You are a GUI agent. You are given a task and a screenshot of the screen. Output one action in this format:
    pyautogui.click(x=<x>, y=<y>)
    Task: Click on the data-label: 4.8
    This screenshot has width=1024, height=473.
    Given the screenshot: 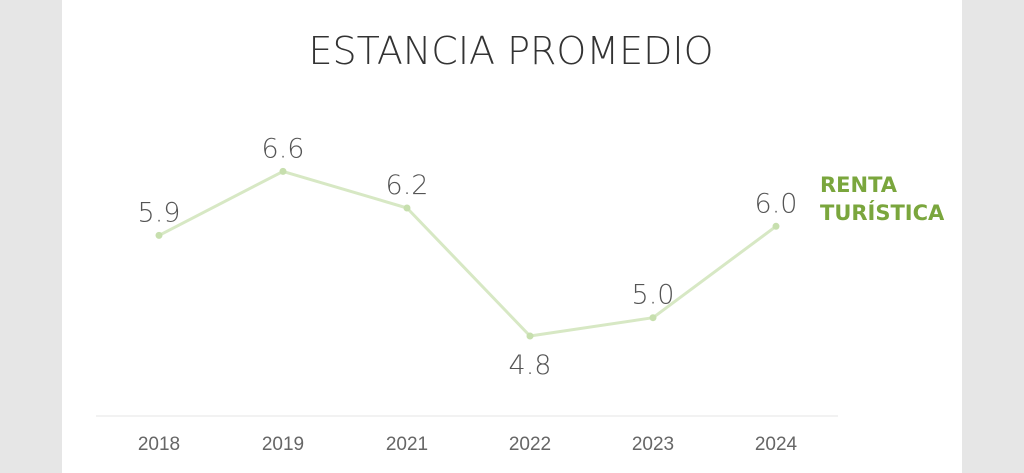 What is the action you would take?
    pyautogui.click(x=530, y=365)
    